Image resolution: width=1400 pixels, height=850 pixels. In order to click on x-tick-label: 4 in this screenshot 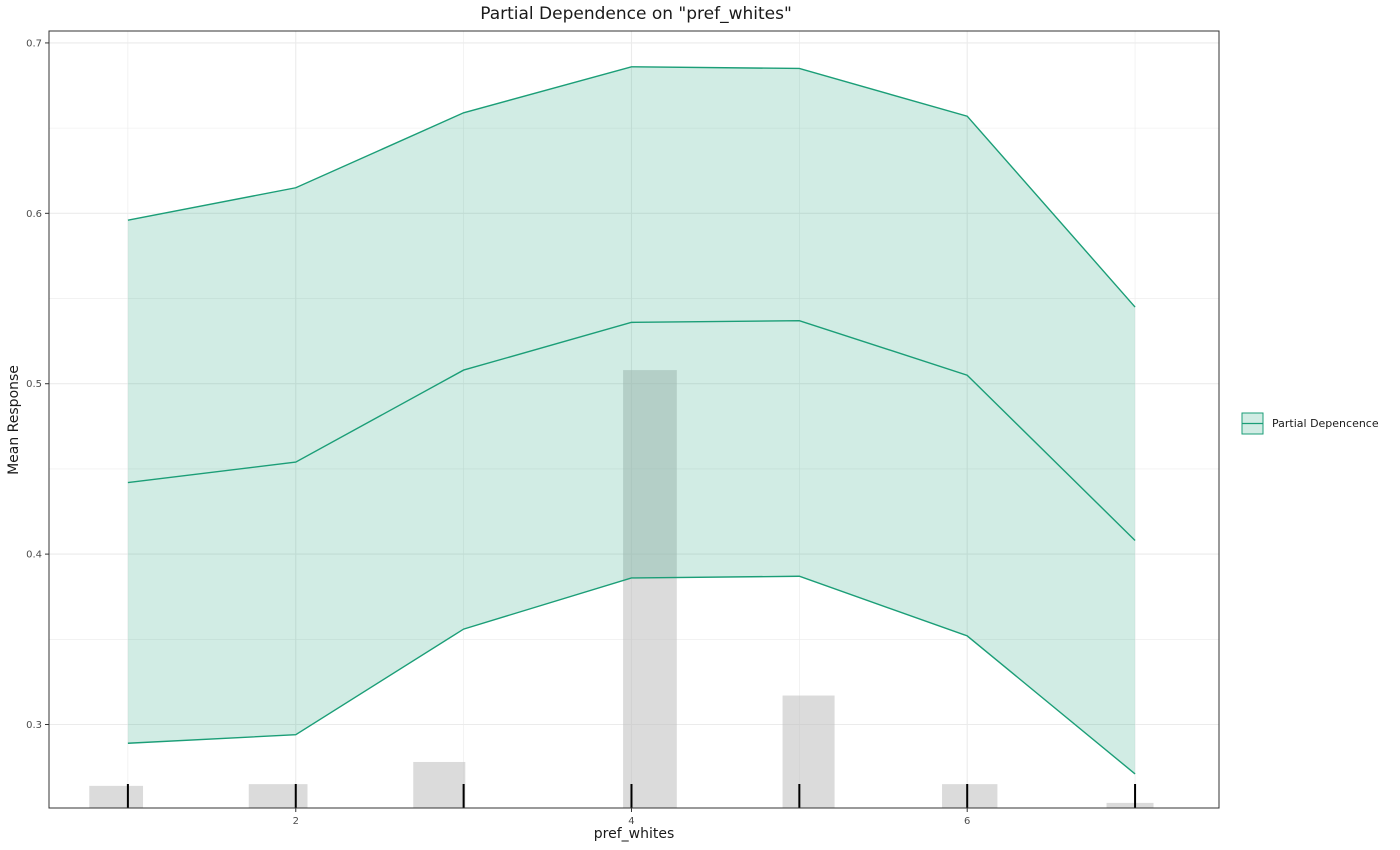, I will do `click(631, 821)`.